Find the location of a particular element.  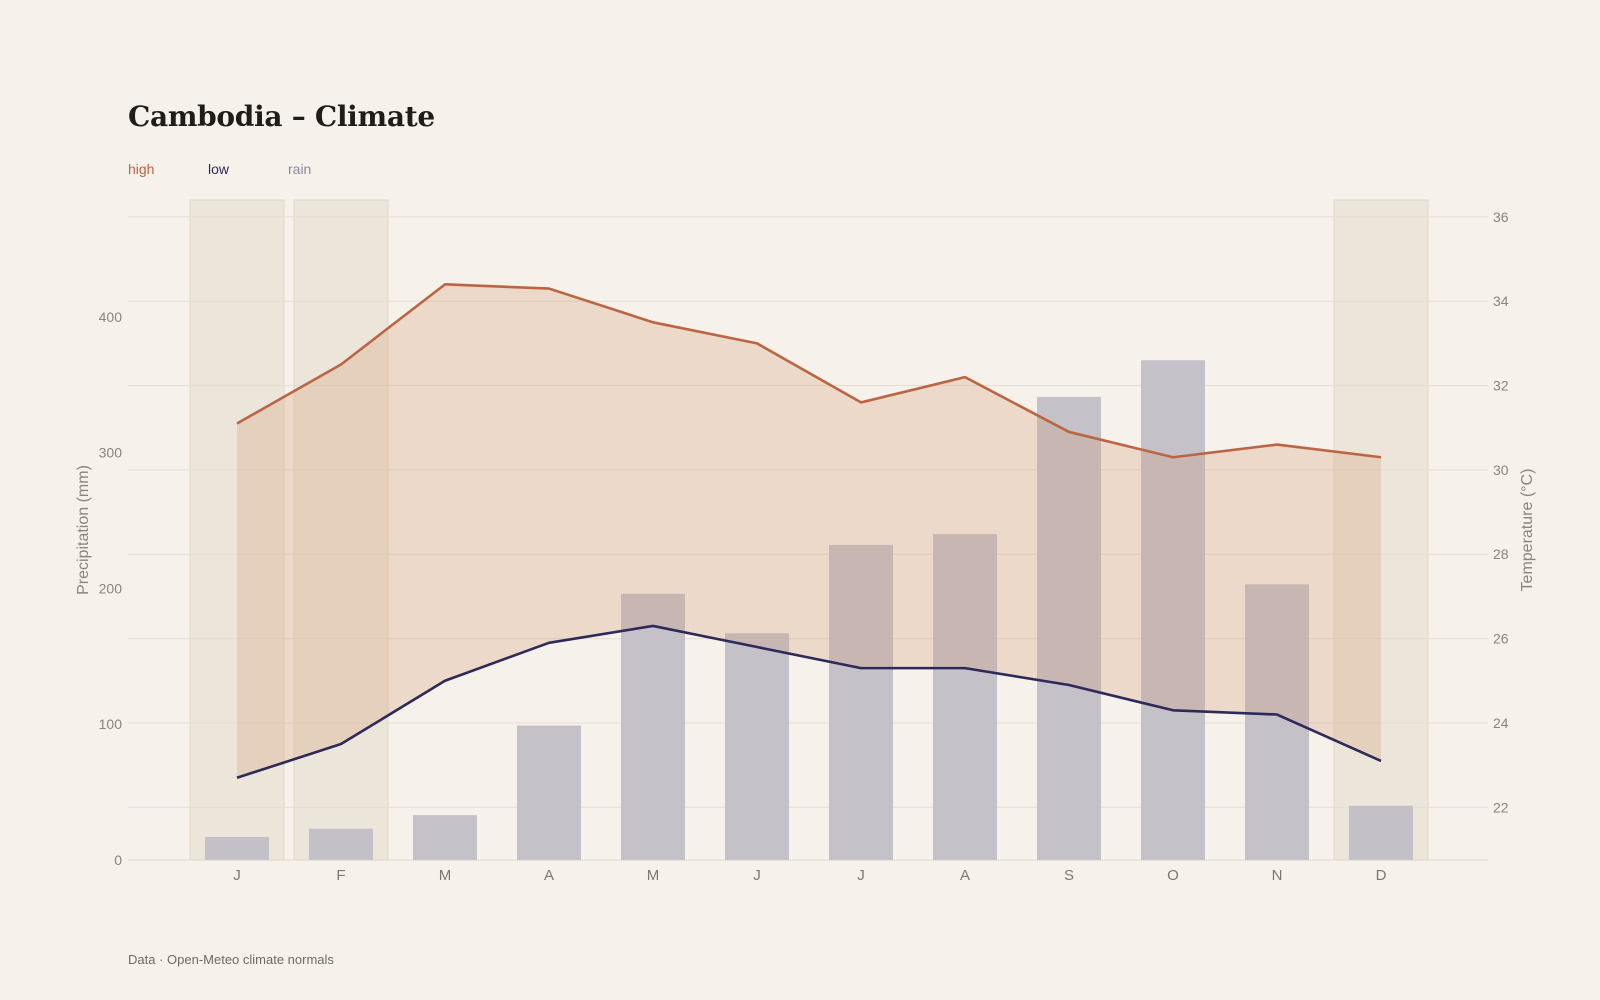

right-axis-tick: 28 is located at coordinates (1501, 554).